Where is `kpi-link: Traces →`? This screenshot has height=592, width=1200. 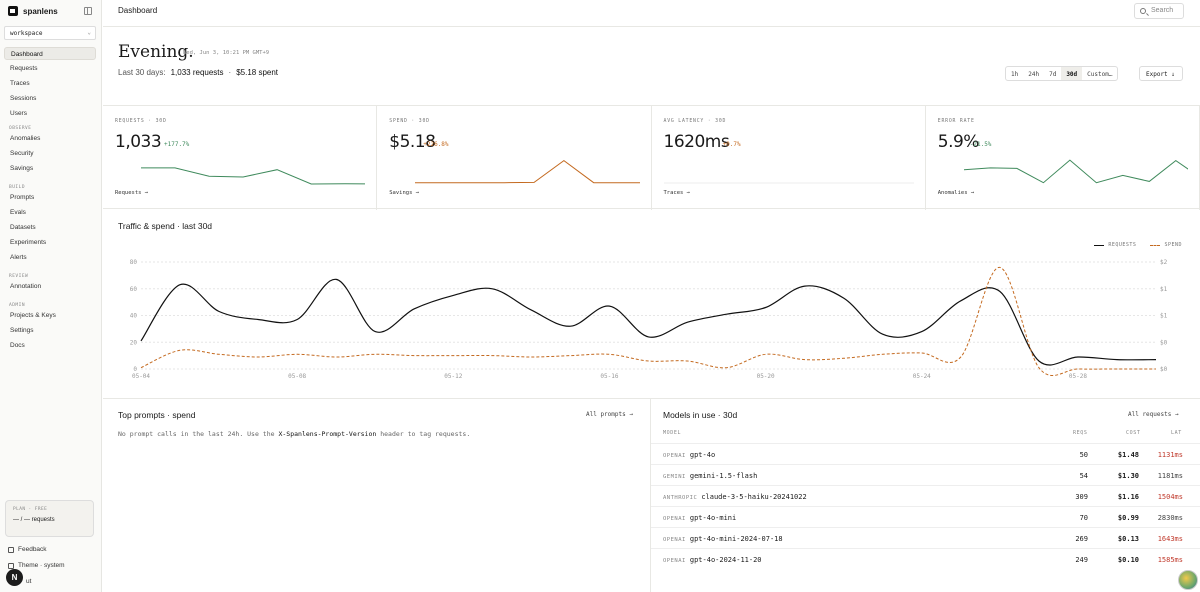 kpi-link: Traces → is located at coordinates (677, 193).